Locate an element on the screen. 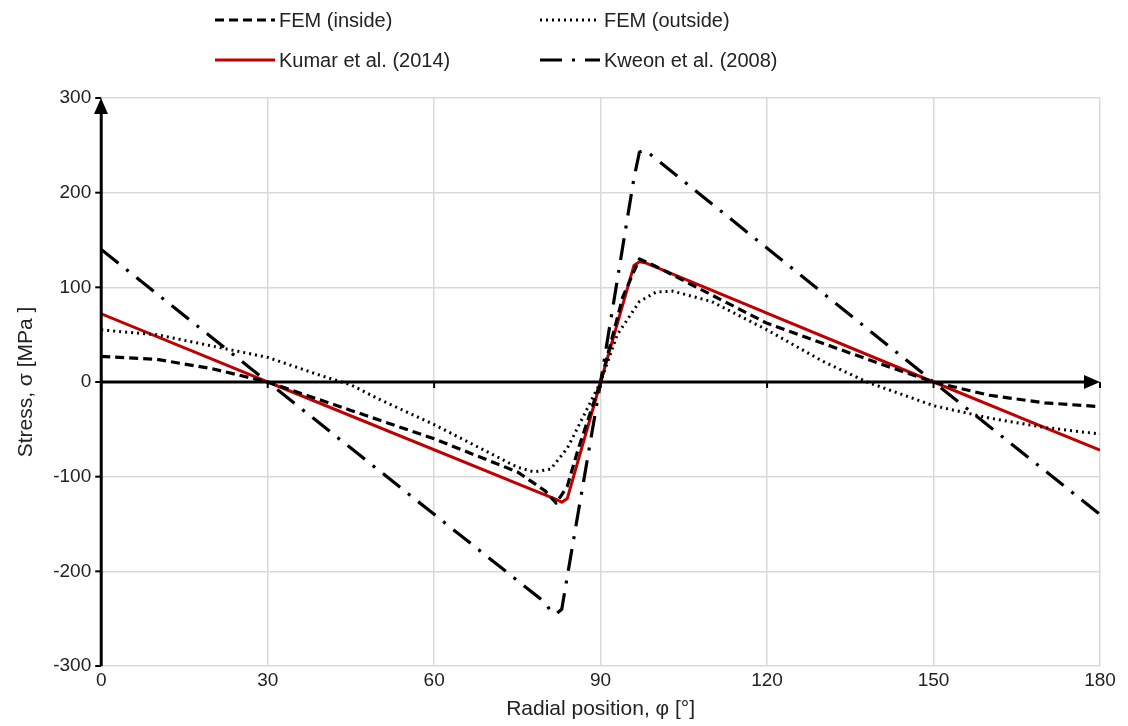 The height and width of the screenshot is (726, 1128). x-tick-label: 120 is located at coordinates (767, 679).